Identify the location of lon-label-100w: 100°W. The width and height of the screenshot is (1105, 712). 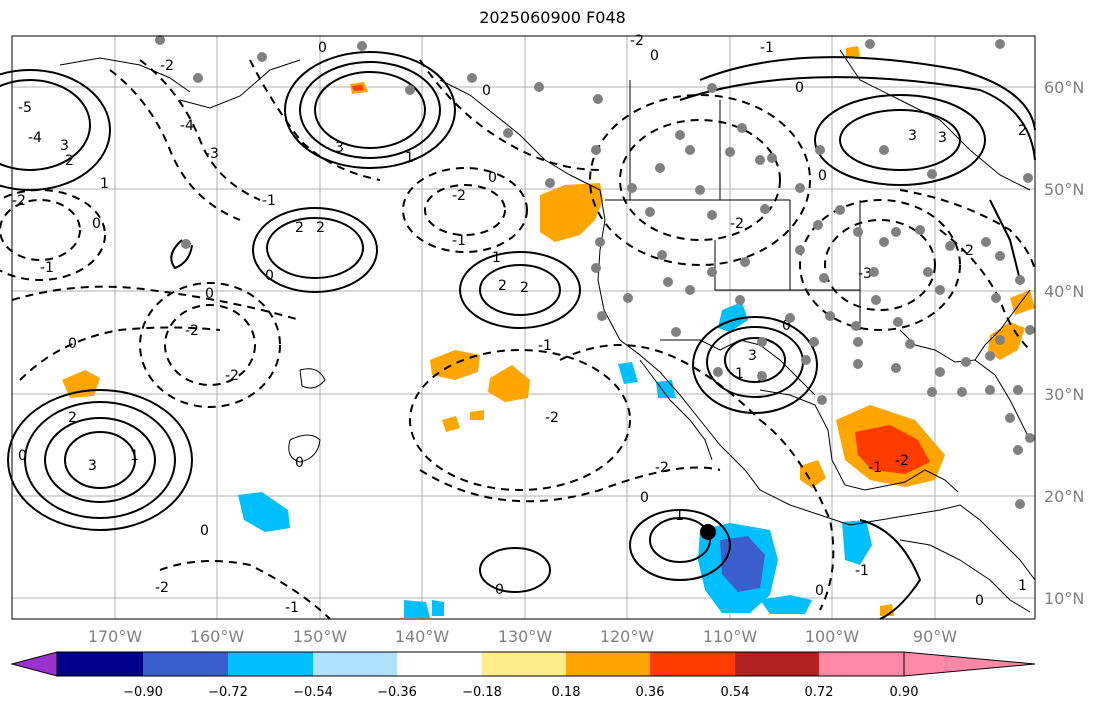
(832, 636).